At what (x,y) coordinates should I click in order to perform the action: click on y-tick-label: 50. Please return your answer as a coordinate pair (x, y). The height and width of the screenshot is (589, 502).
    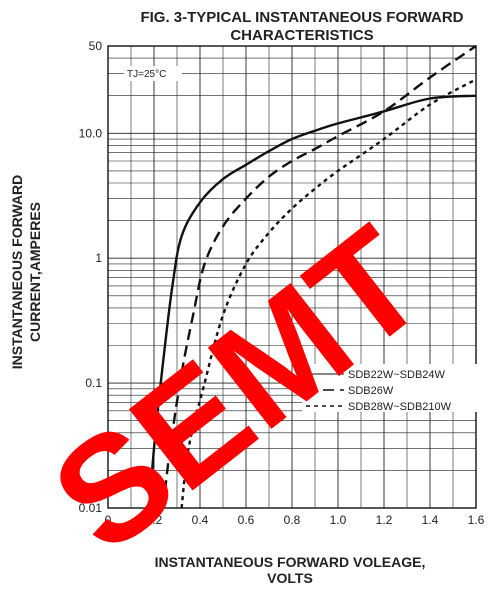
    Looking at the image, I should click on (96, 46).